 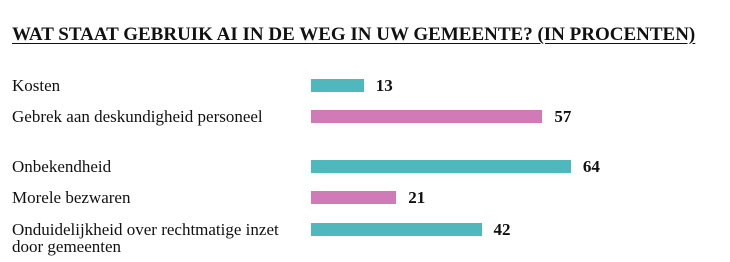 I want to click on value-label: 57, so click(x=563, y=116).